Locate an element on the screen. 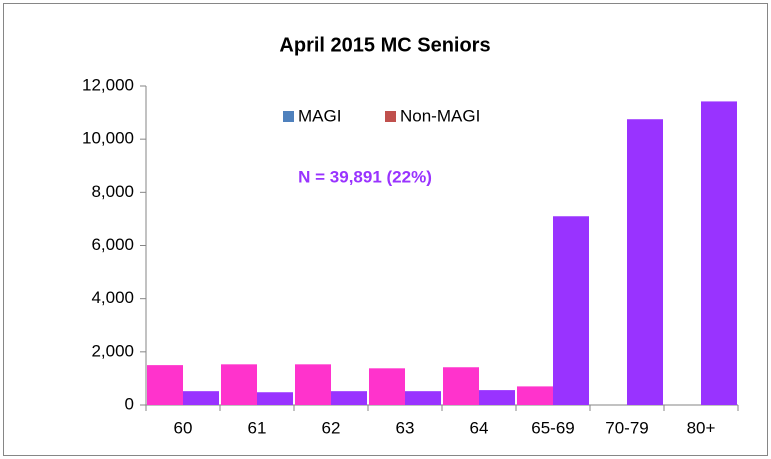 The width and height of the screenshot is (771, 459). x-tick-label: 80+ is located at coordinates (701, 427).